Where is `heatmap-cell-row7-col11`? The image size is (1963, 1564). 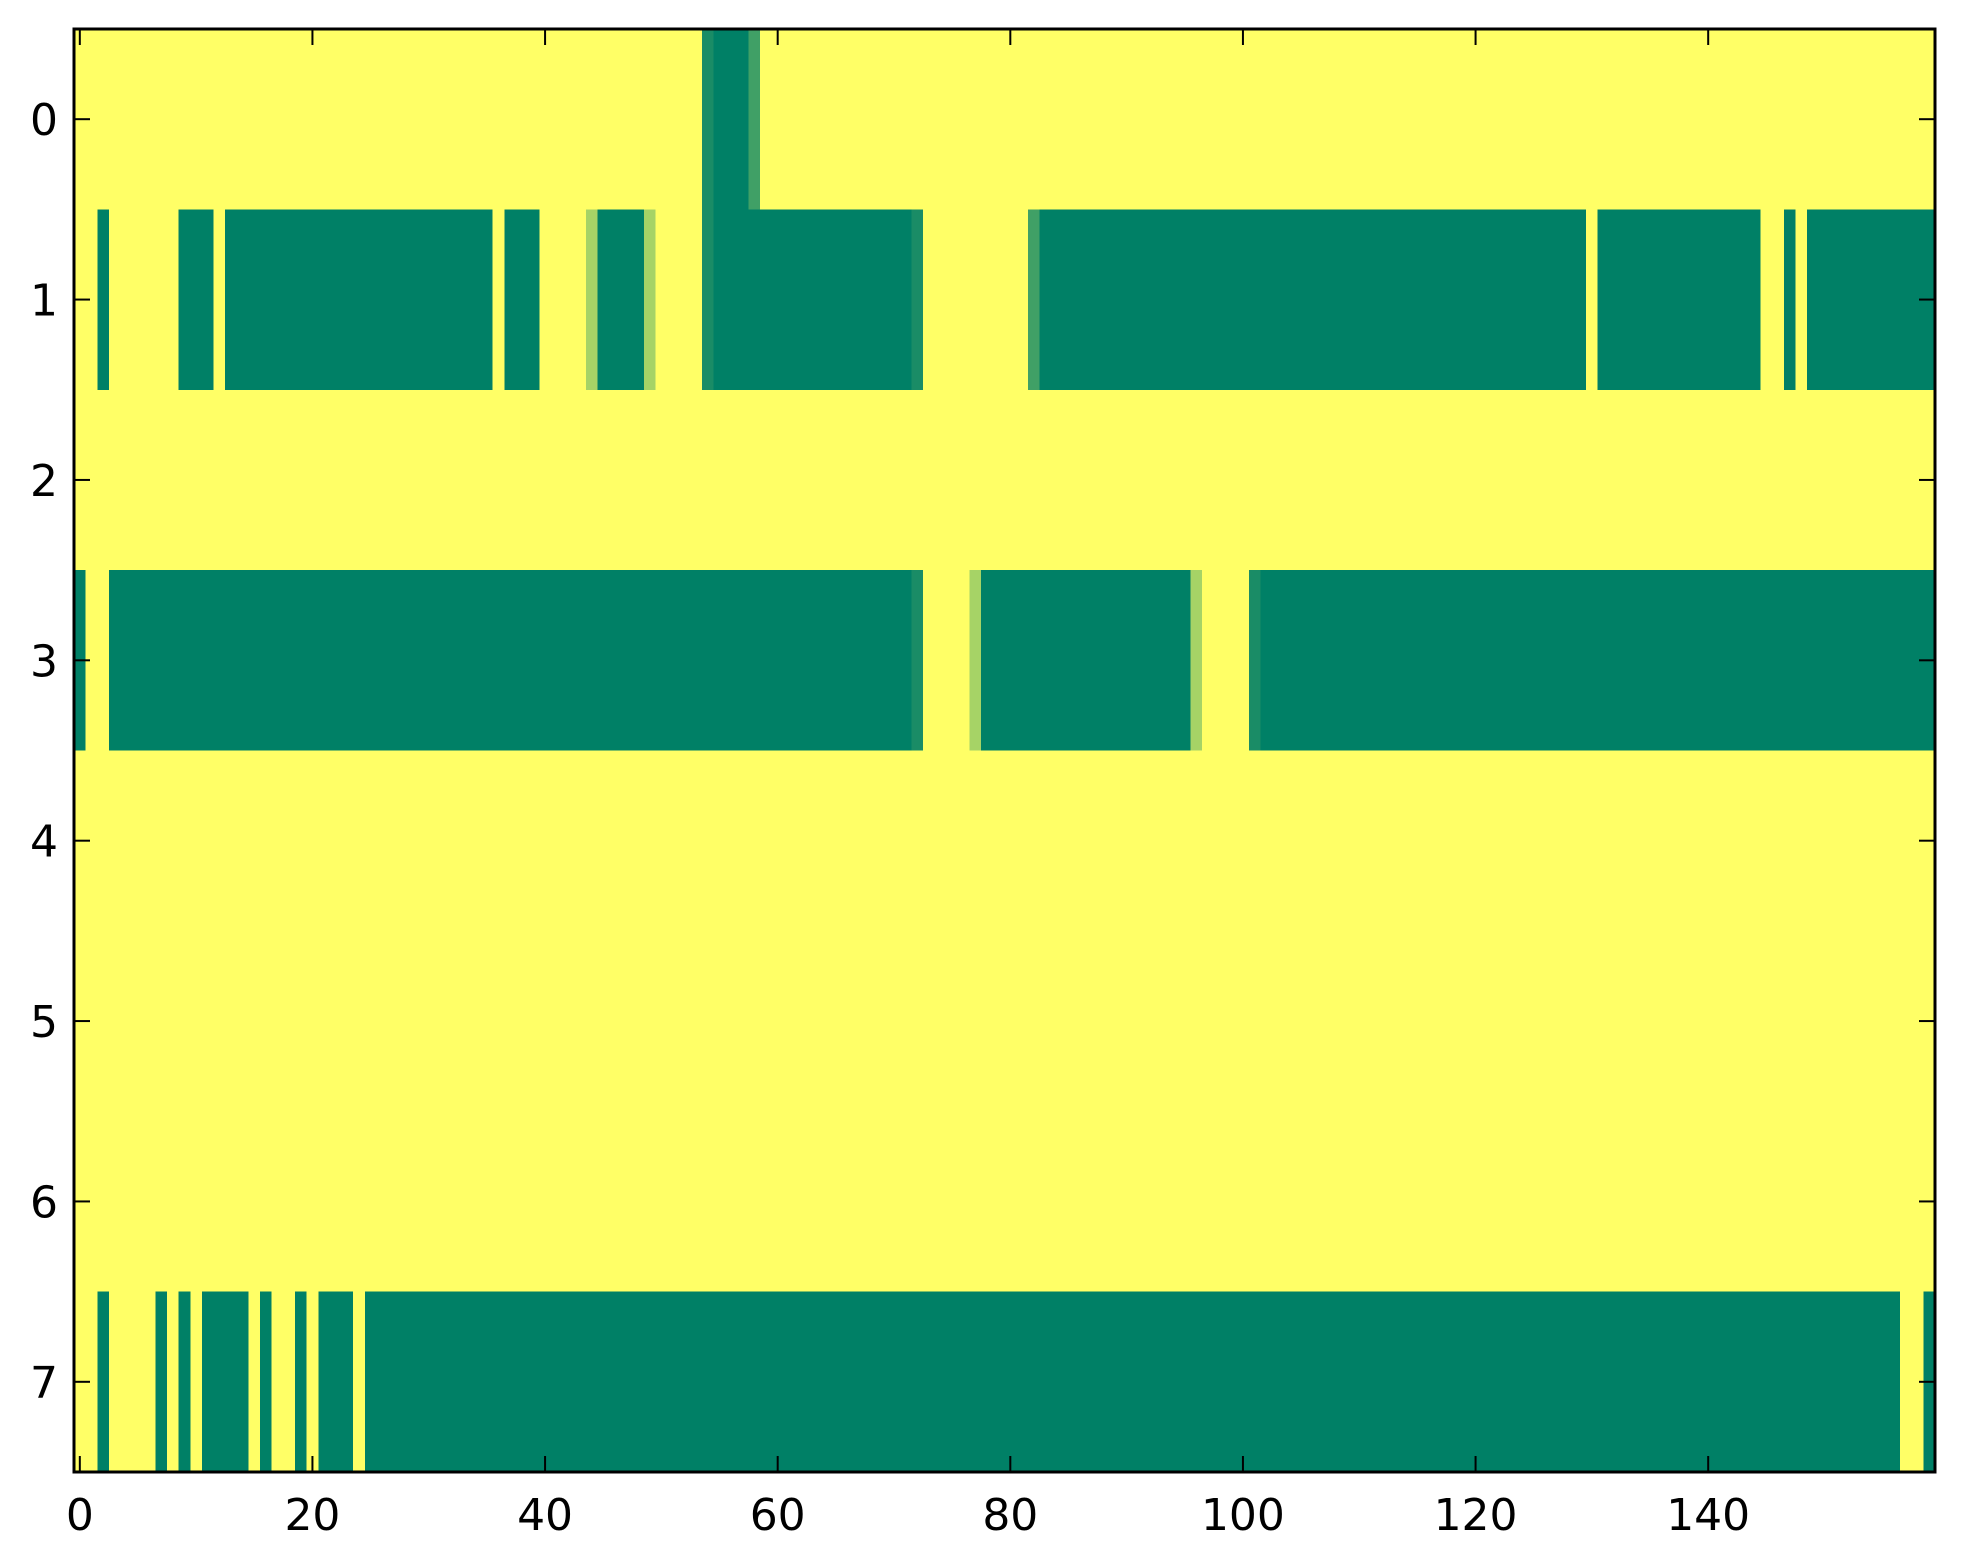
heatmap-cell-row7-col11 is located at coordinates (225, 1381).